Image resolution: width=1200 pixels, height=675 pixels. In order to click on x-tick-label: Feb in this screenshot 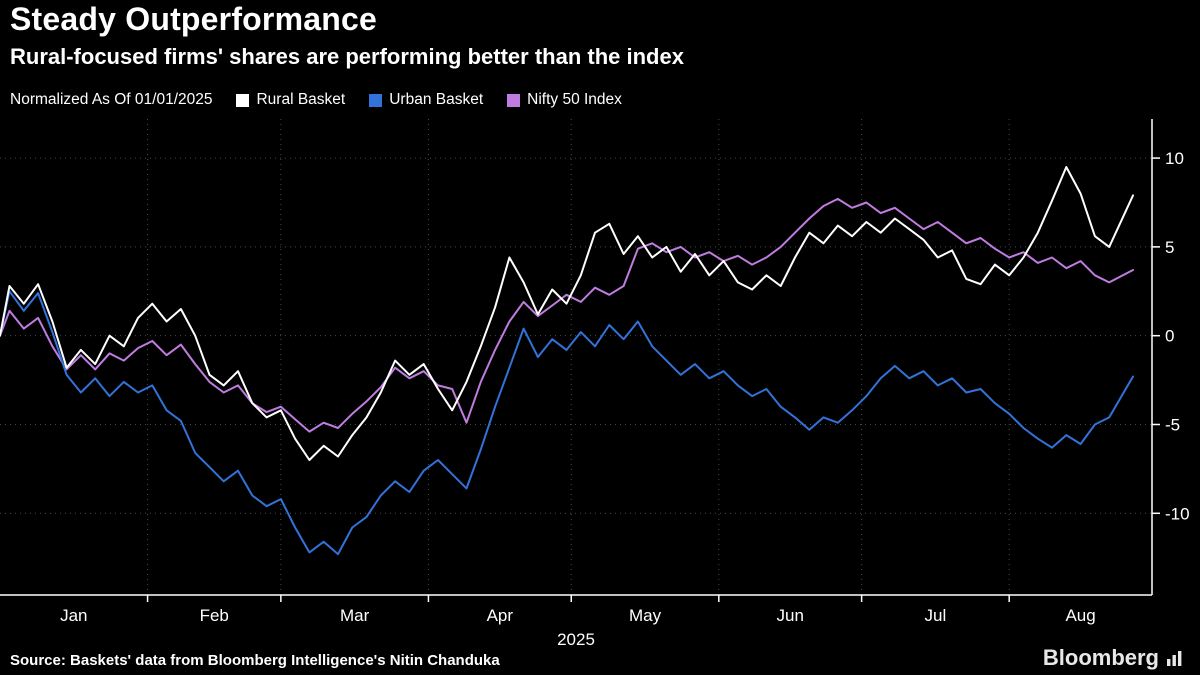, I will do `click(214, 615)`.